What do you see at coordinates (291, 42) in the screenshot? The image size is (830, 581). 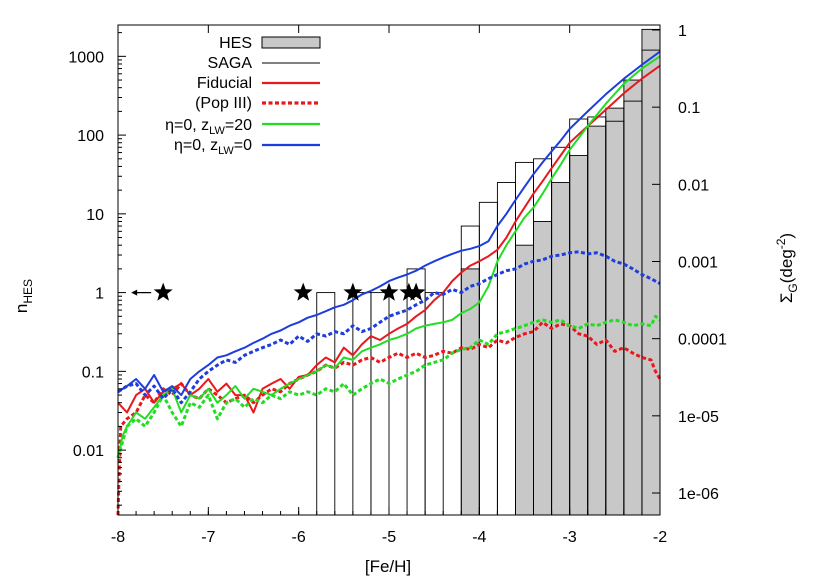 I see `legend-swatch-hes` at bounding box center [291, 42].